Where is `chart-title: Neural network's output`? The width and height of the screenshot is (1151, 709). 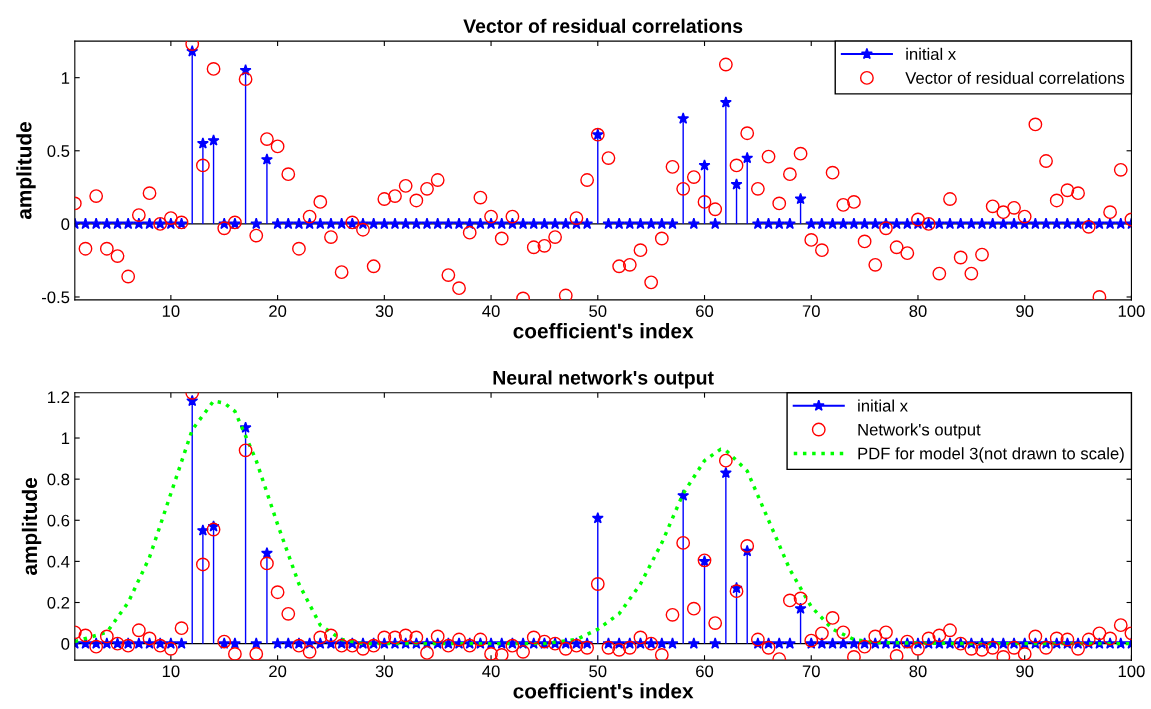 chart-title: Neural network's output is located at coordinates (603, 379).